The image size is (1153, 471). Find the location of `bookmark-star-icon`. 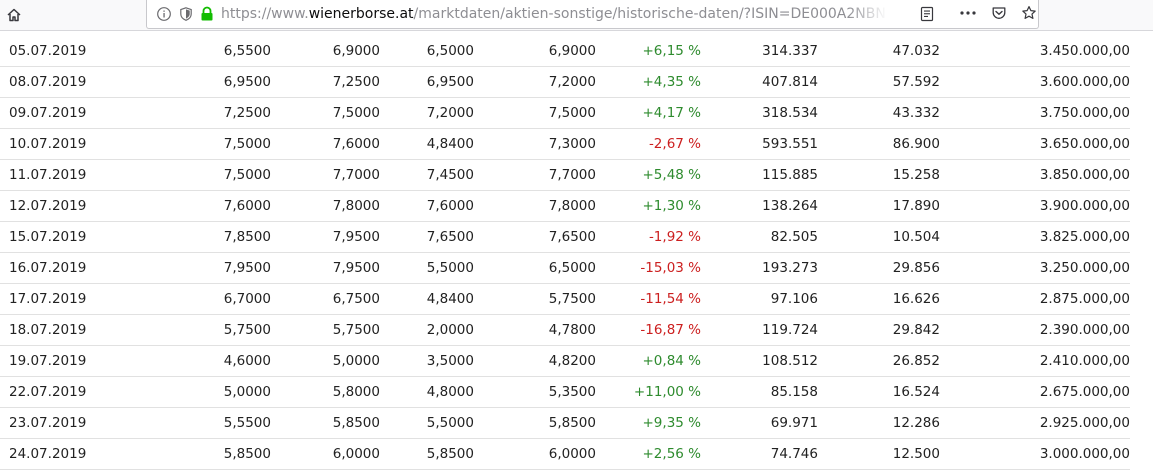

bookmark-star-icon is located at coordinates (1029, 13).